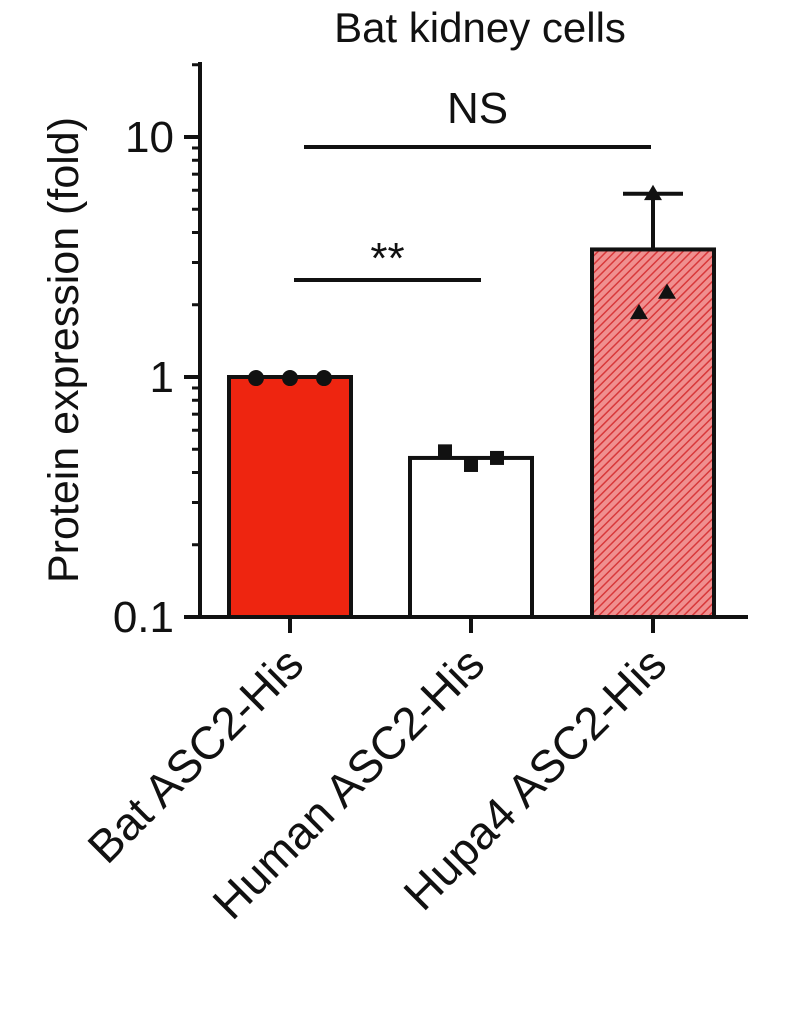 The image size is (786, 1012). Describe the element at coordinates (156, 352) in the screenshot. I see `y-axis-ticks: 0.1 1 10` at that location.